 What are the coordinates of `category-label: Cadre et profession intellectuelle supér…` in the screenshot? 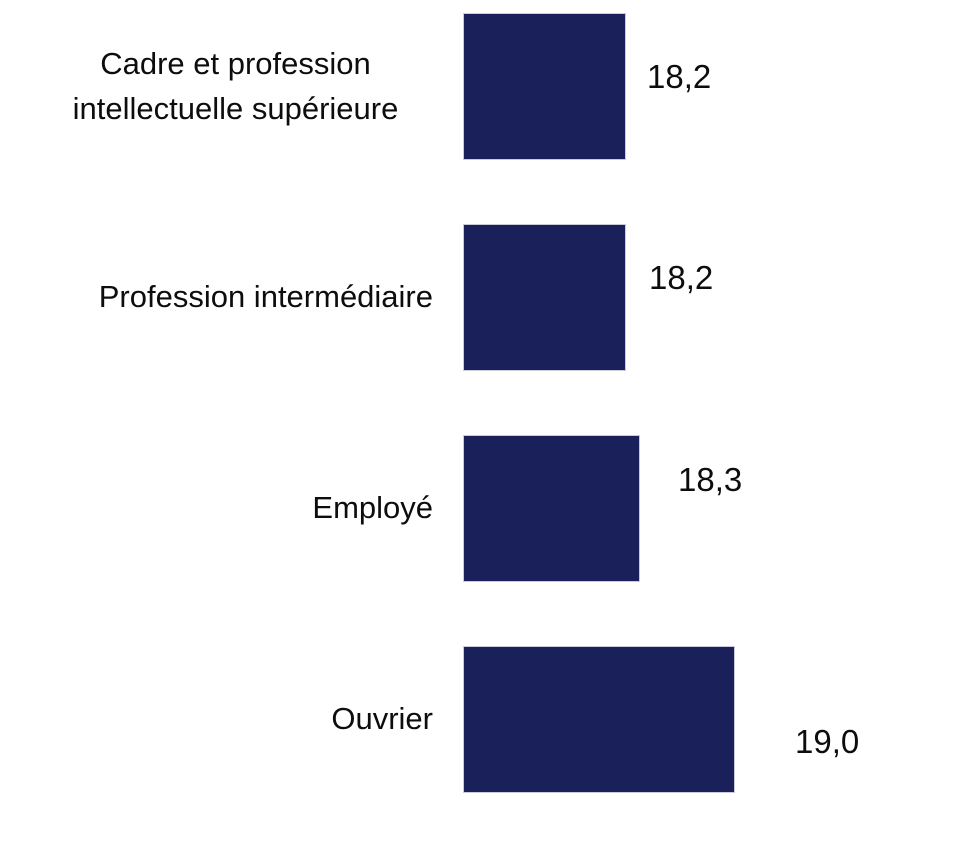 It's located at (235, 86).